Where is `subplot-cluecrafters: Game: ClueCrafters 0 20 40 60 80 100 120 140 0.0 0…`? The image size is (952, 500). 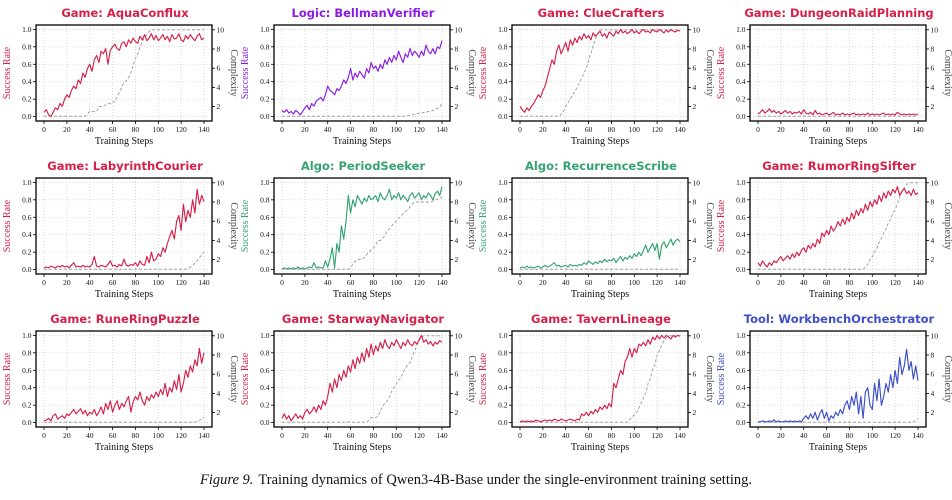 subplot-cluecrafters: Game: ClueCrafters 0 20 40 60 80 100 120 140 0.0 0… is located at coordinates (595, 81).